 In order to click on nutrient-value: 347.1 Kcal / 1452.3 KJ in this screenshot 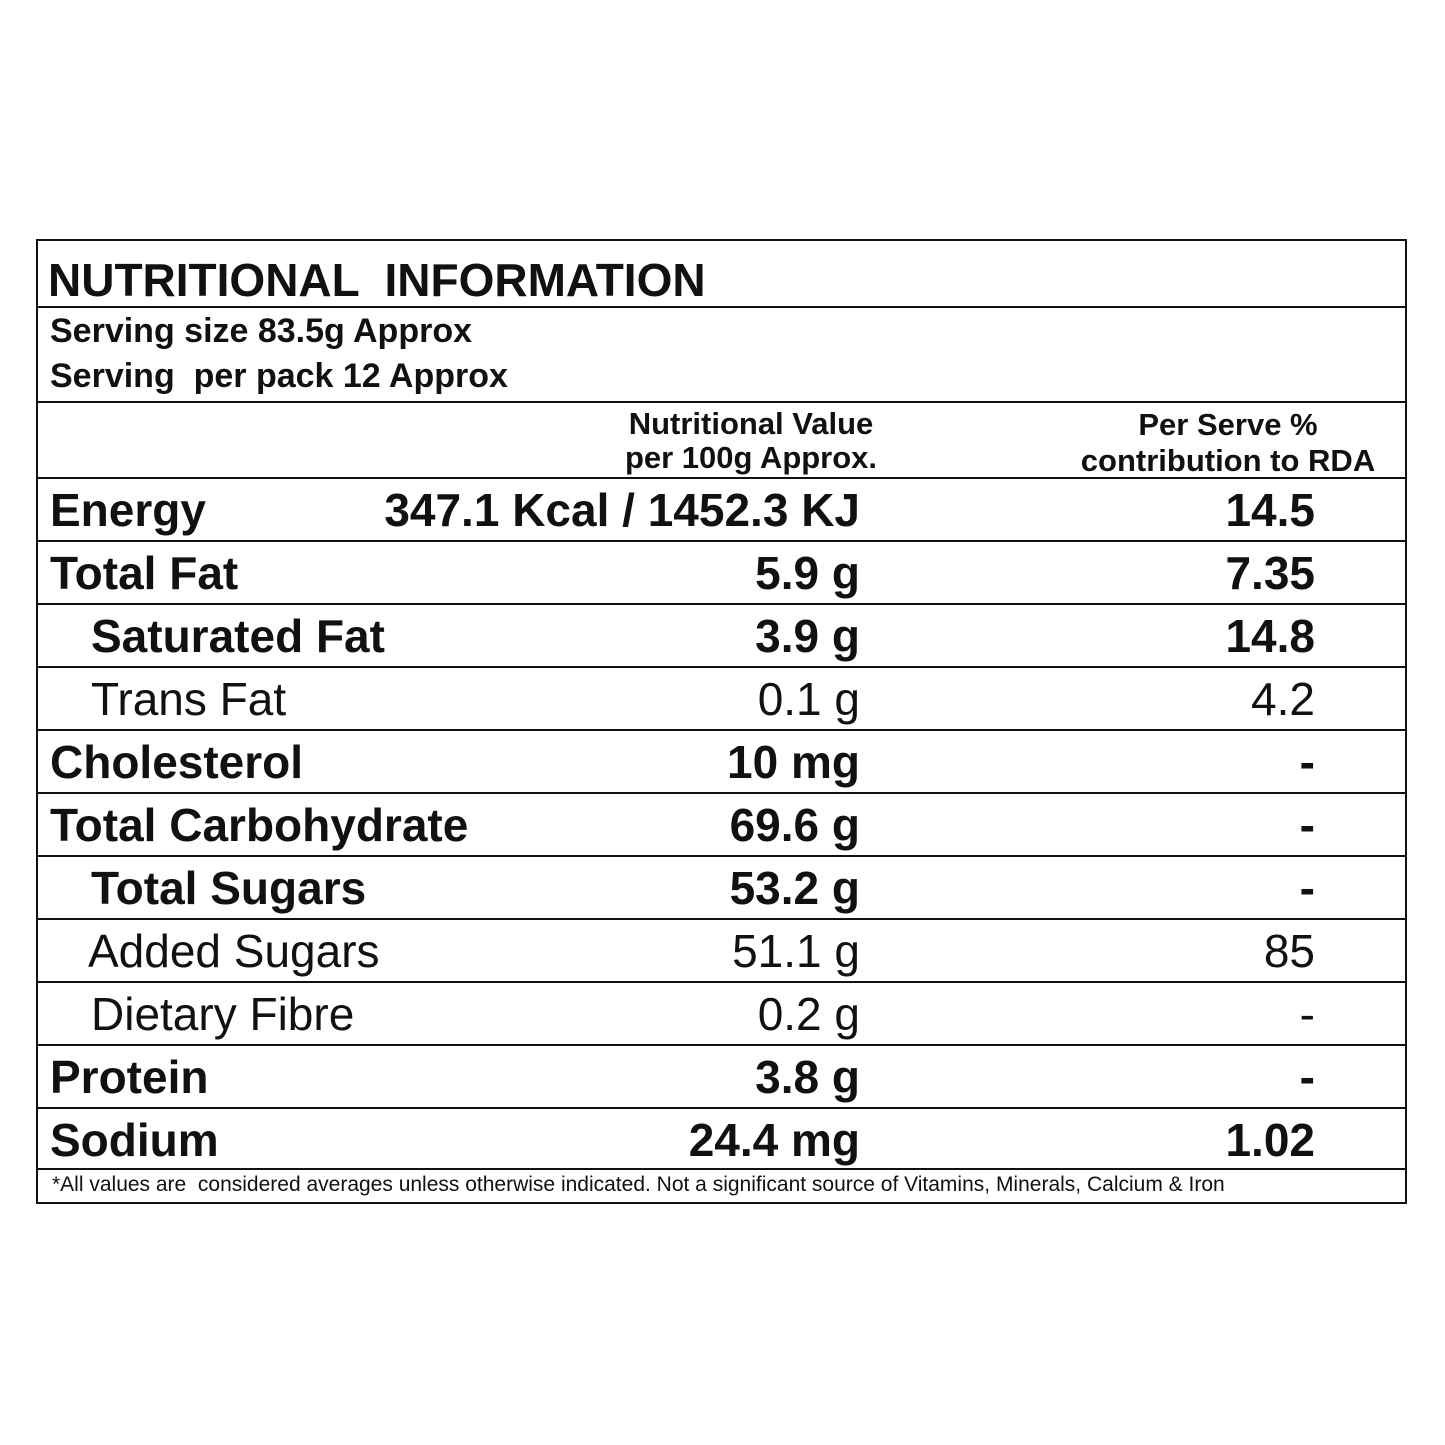, I will do `click(622, 510)`.